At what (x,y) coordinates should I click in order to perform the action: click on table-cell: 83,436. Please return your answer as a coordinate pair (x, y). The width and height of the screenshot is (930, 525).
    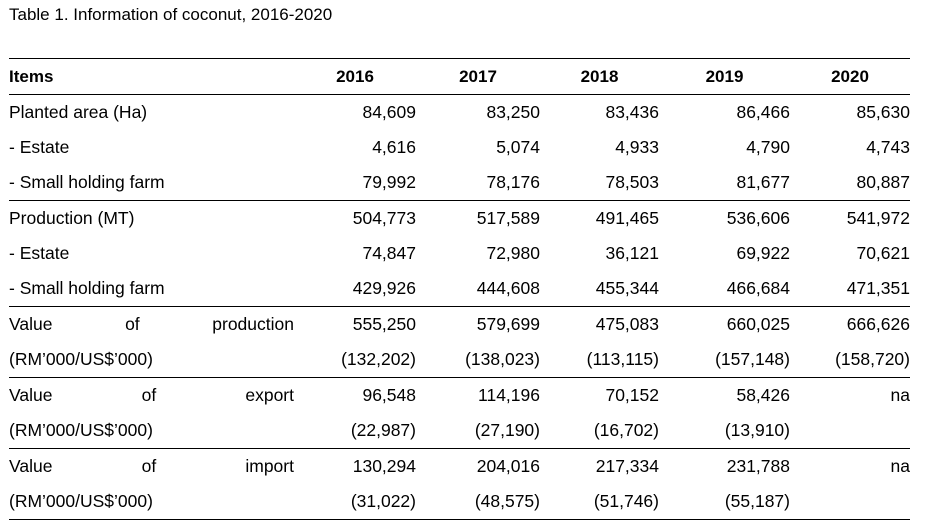
    Looking at the image, I should click on (632, 112).